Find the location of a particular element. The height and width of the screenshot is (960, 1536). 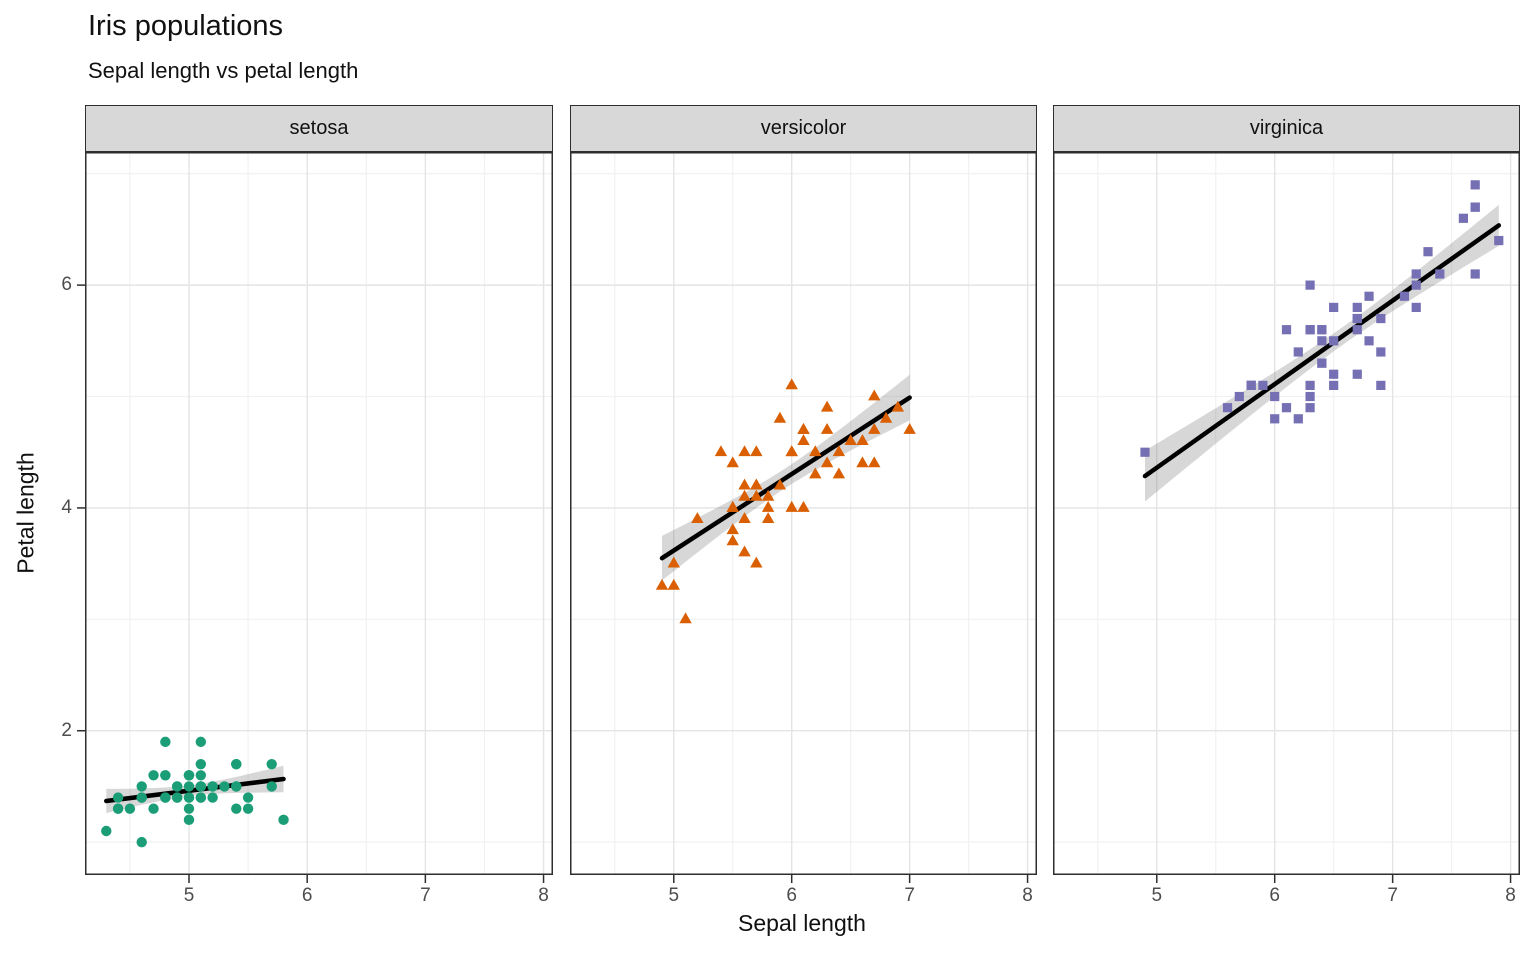

facet-strip-label: setosa is located at coordinates (319, 128).